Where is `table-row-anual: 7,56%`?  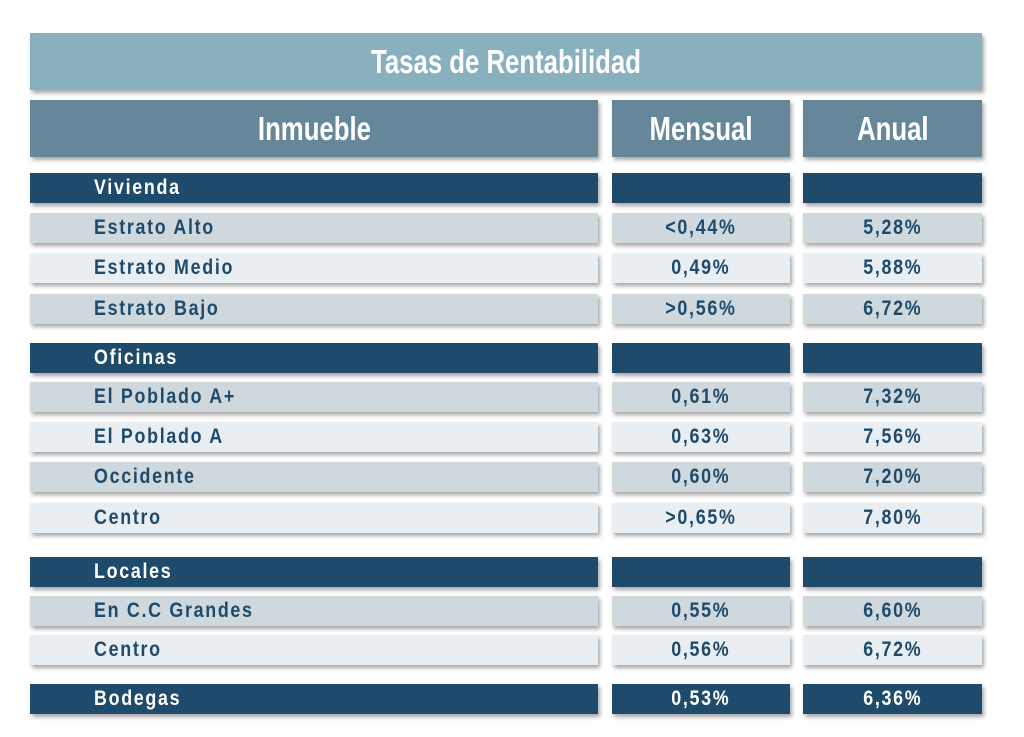
table-row-anual: 7,56% is located at coordinates (892, 437).